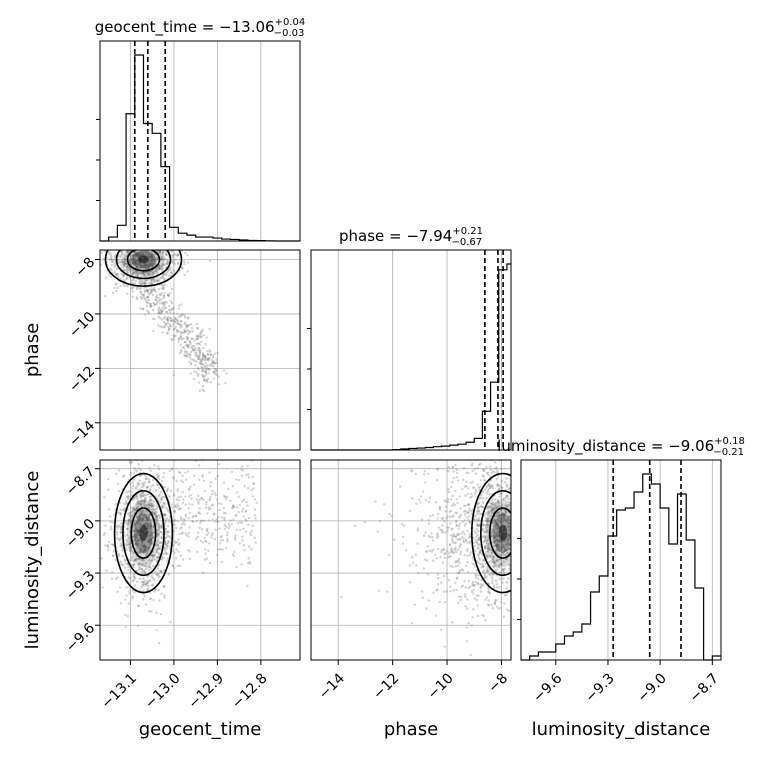  Describe the element at coordinates (502, 533) in the screenshot. I see `density-cell` at that location.